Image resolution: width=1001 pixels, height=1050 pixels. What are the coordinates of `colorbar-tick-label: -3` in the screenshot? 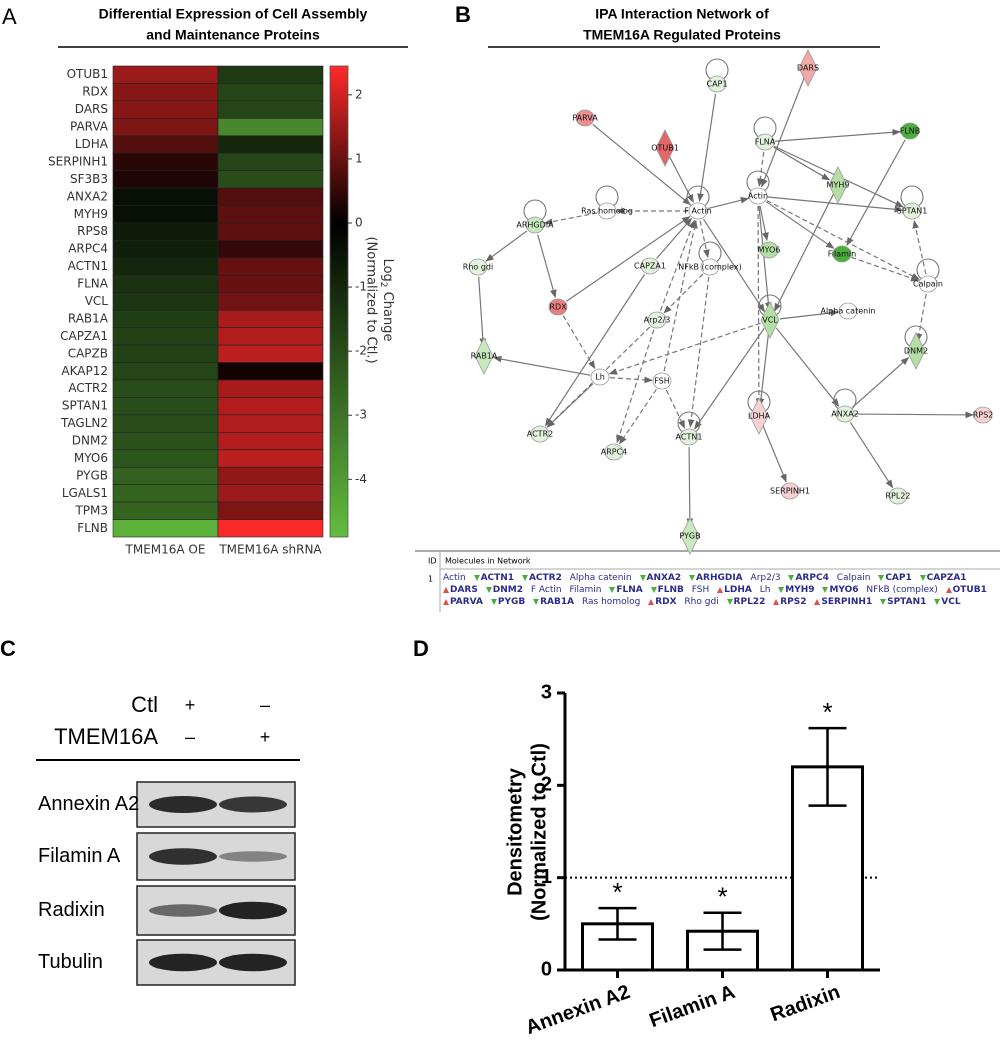 It's located at (361, 415).